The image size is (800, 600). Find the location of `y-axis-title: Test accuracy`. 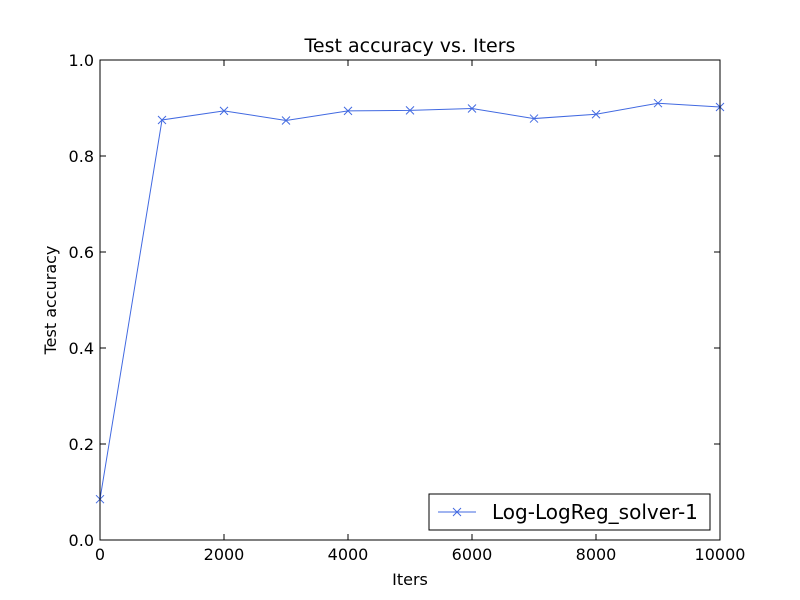

y-axis-title: Test accuracy is located at coordinates (50, 301).